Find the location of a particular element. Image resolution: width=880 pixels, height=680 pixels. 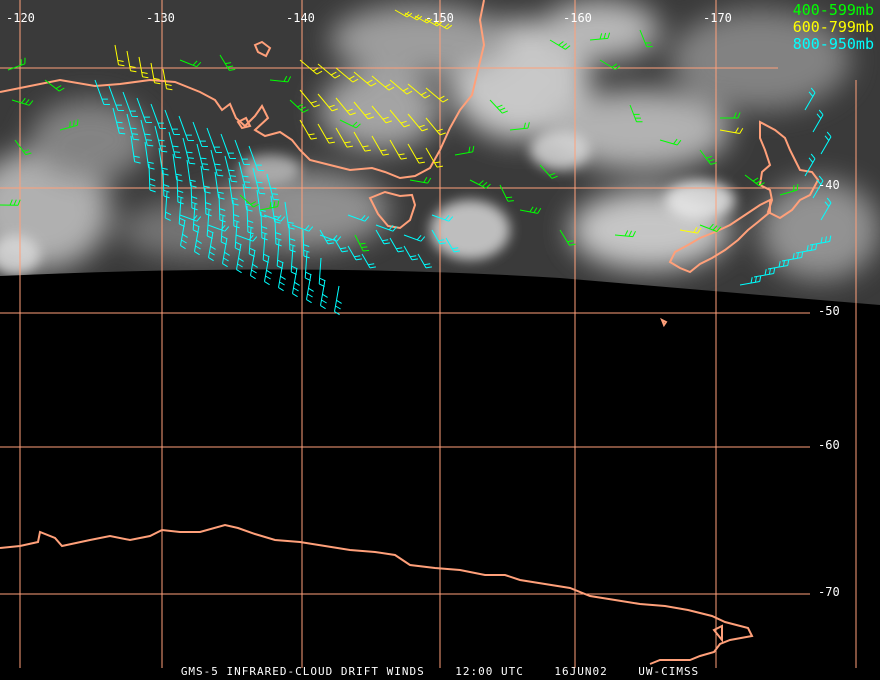

lat-label: -50 is located at coordinates (829, 311).